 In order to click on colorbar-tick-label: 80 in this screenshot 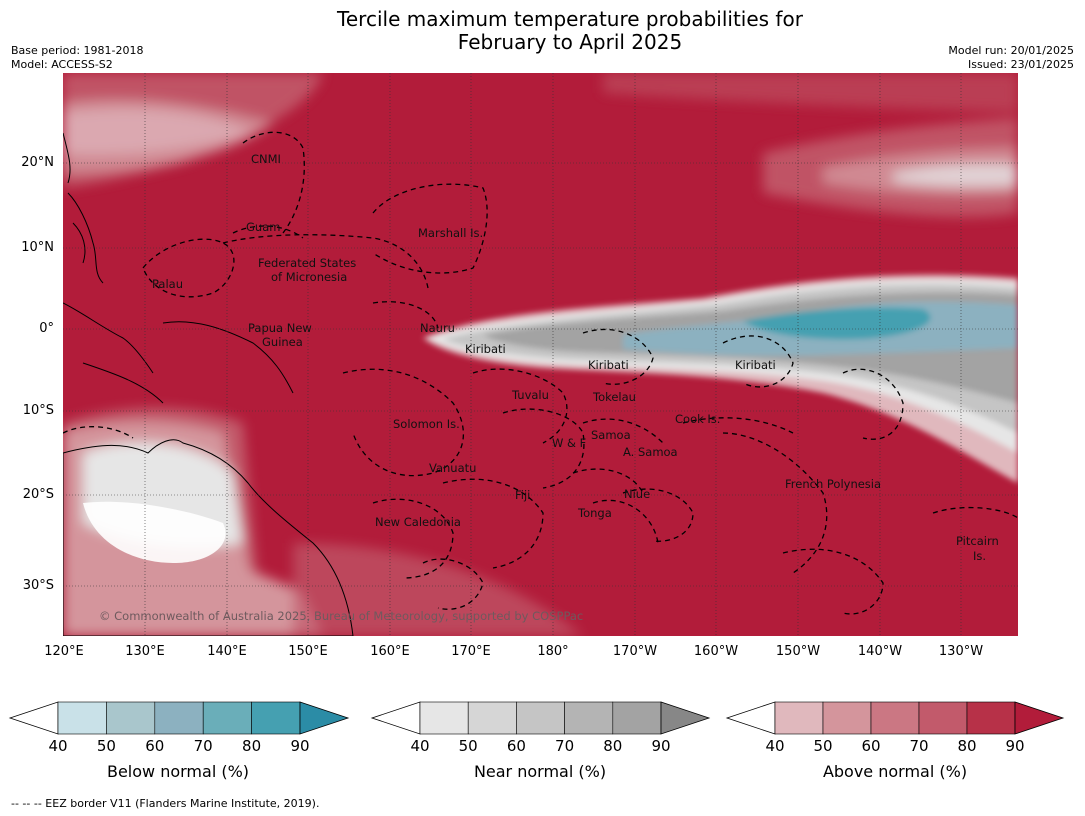, I will do `click(613, 746)`.